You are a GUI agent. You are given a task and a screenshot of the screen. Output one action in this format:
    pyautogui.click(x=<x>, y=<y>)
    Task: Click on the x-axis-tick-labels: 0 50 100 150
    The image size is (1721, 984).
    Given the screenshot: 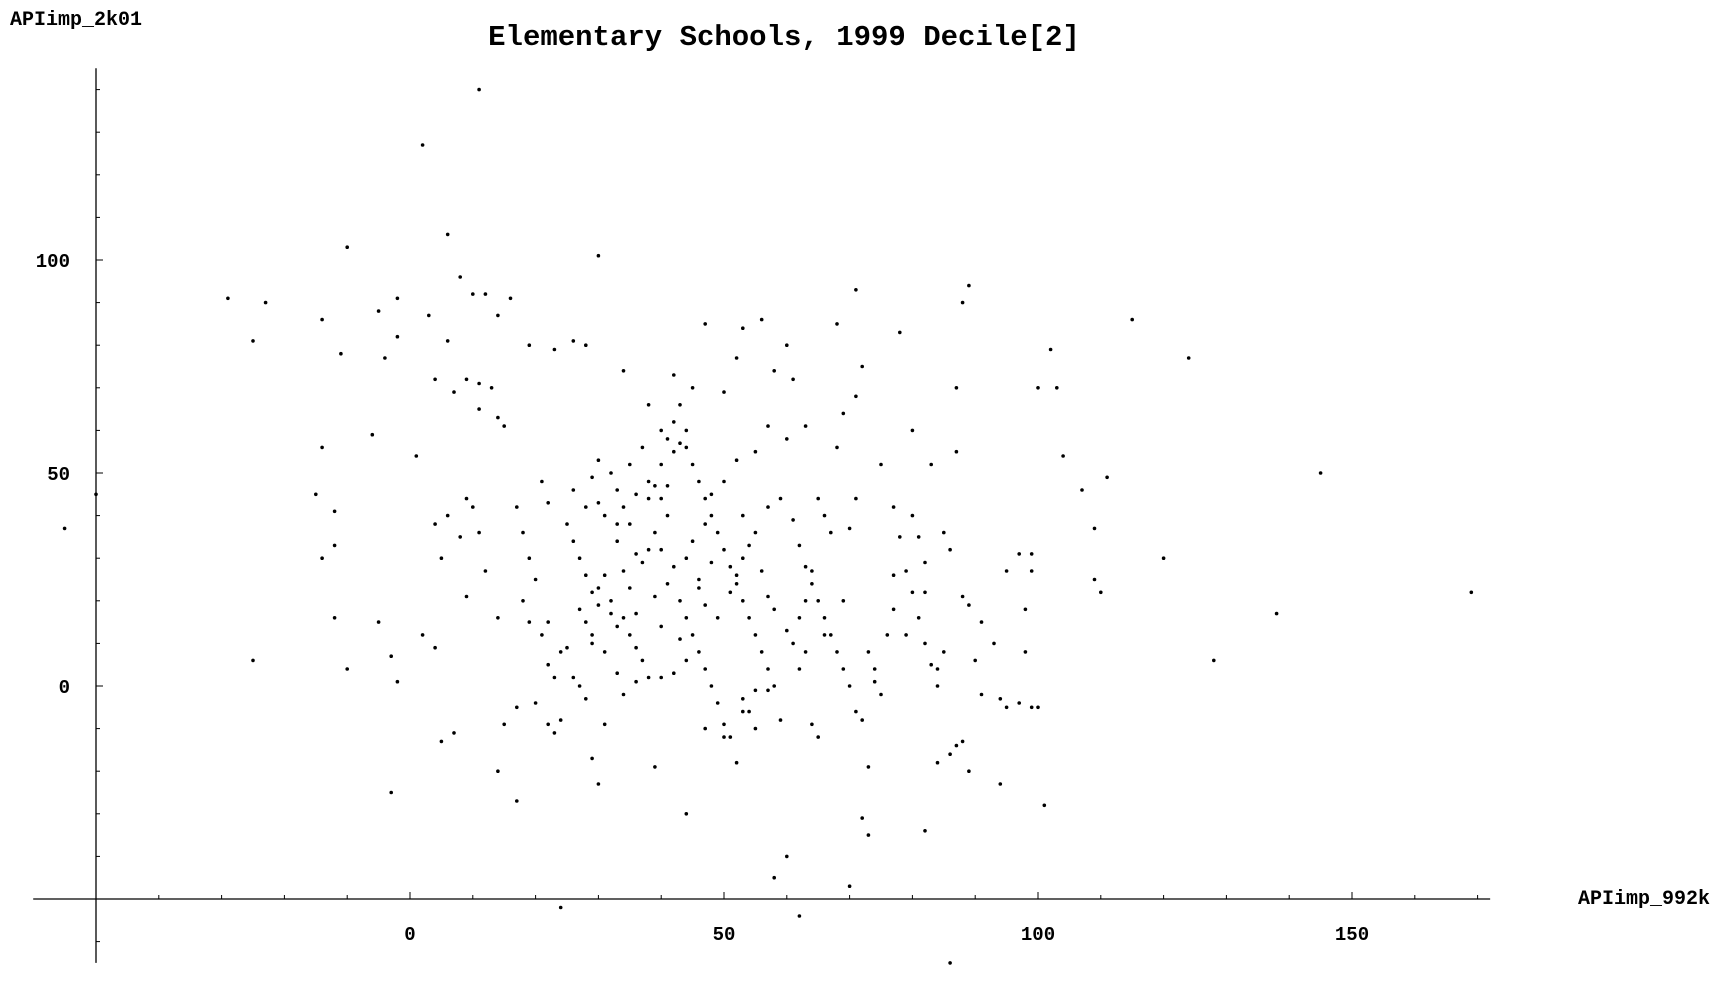 What is the action you would take?
    pyautogui.click(x=886, y=935)
    